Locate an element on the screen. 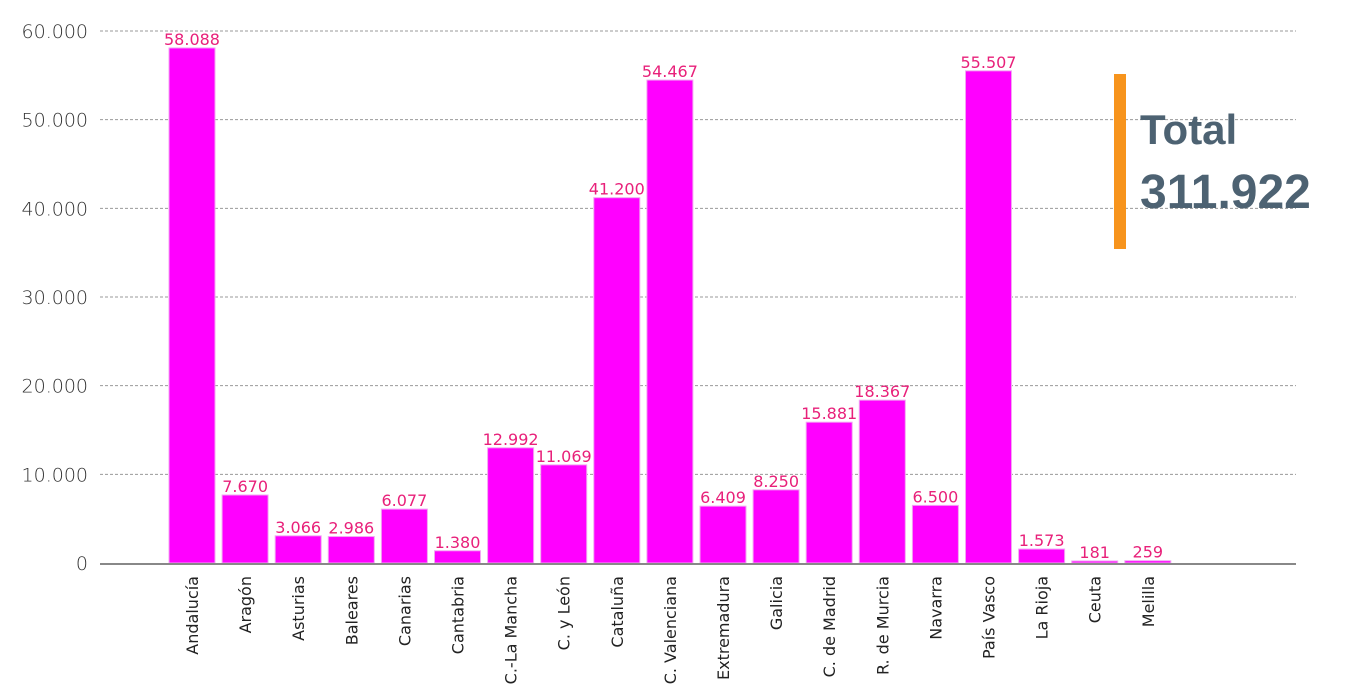 This screenshot has height=695, width=1357. data-label: 18.367 is located at coordinates (882, 391).